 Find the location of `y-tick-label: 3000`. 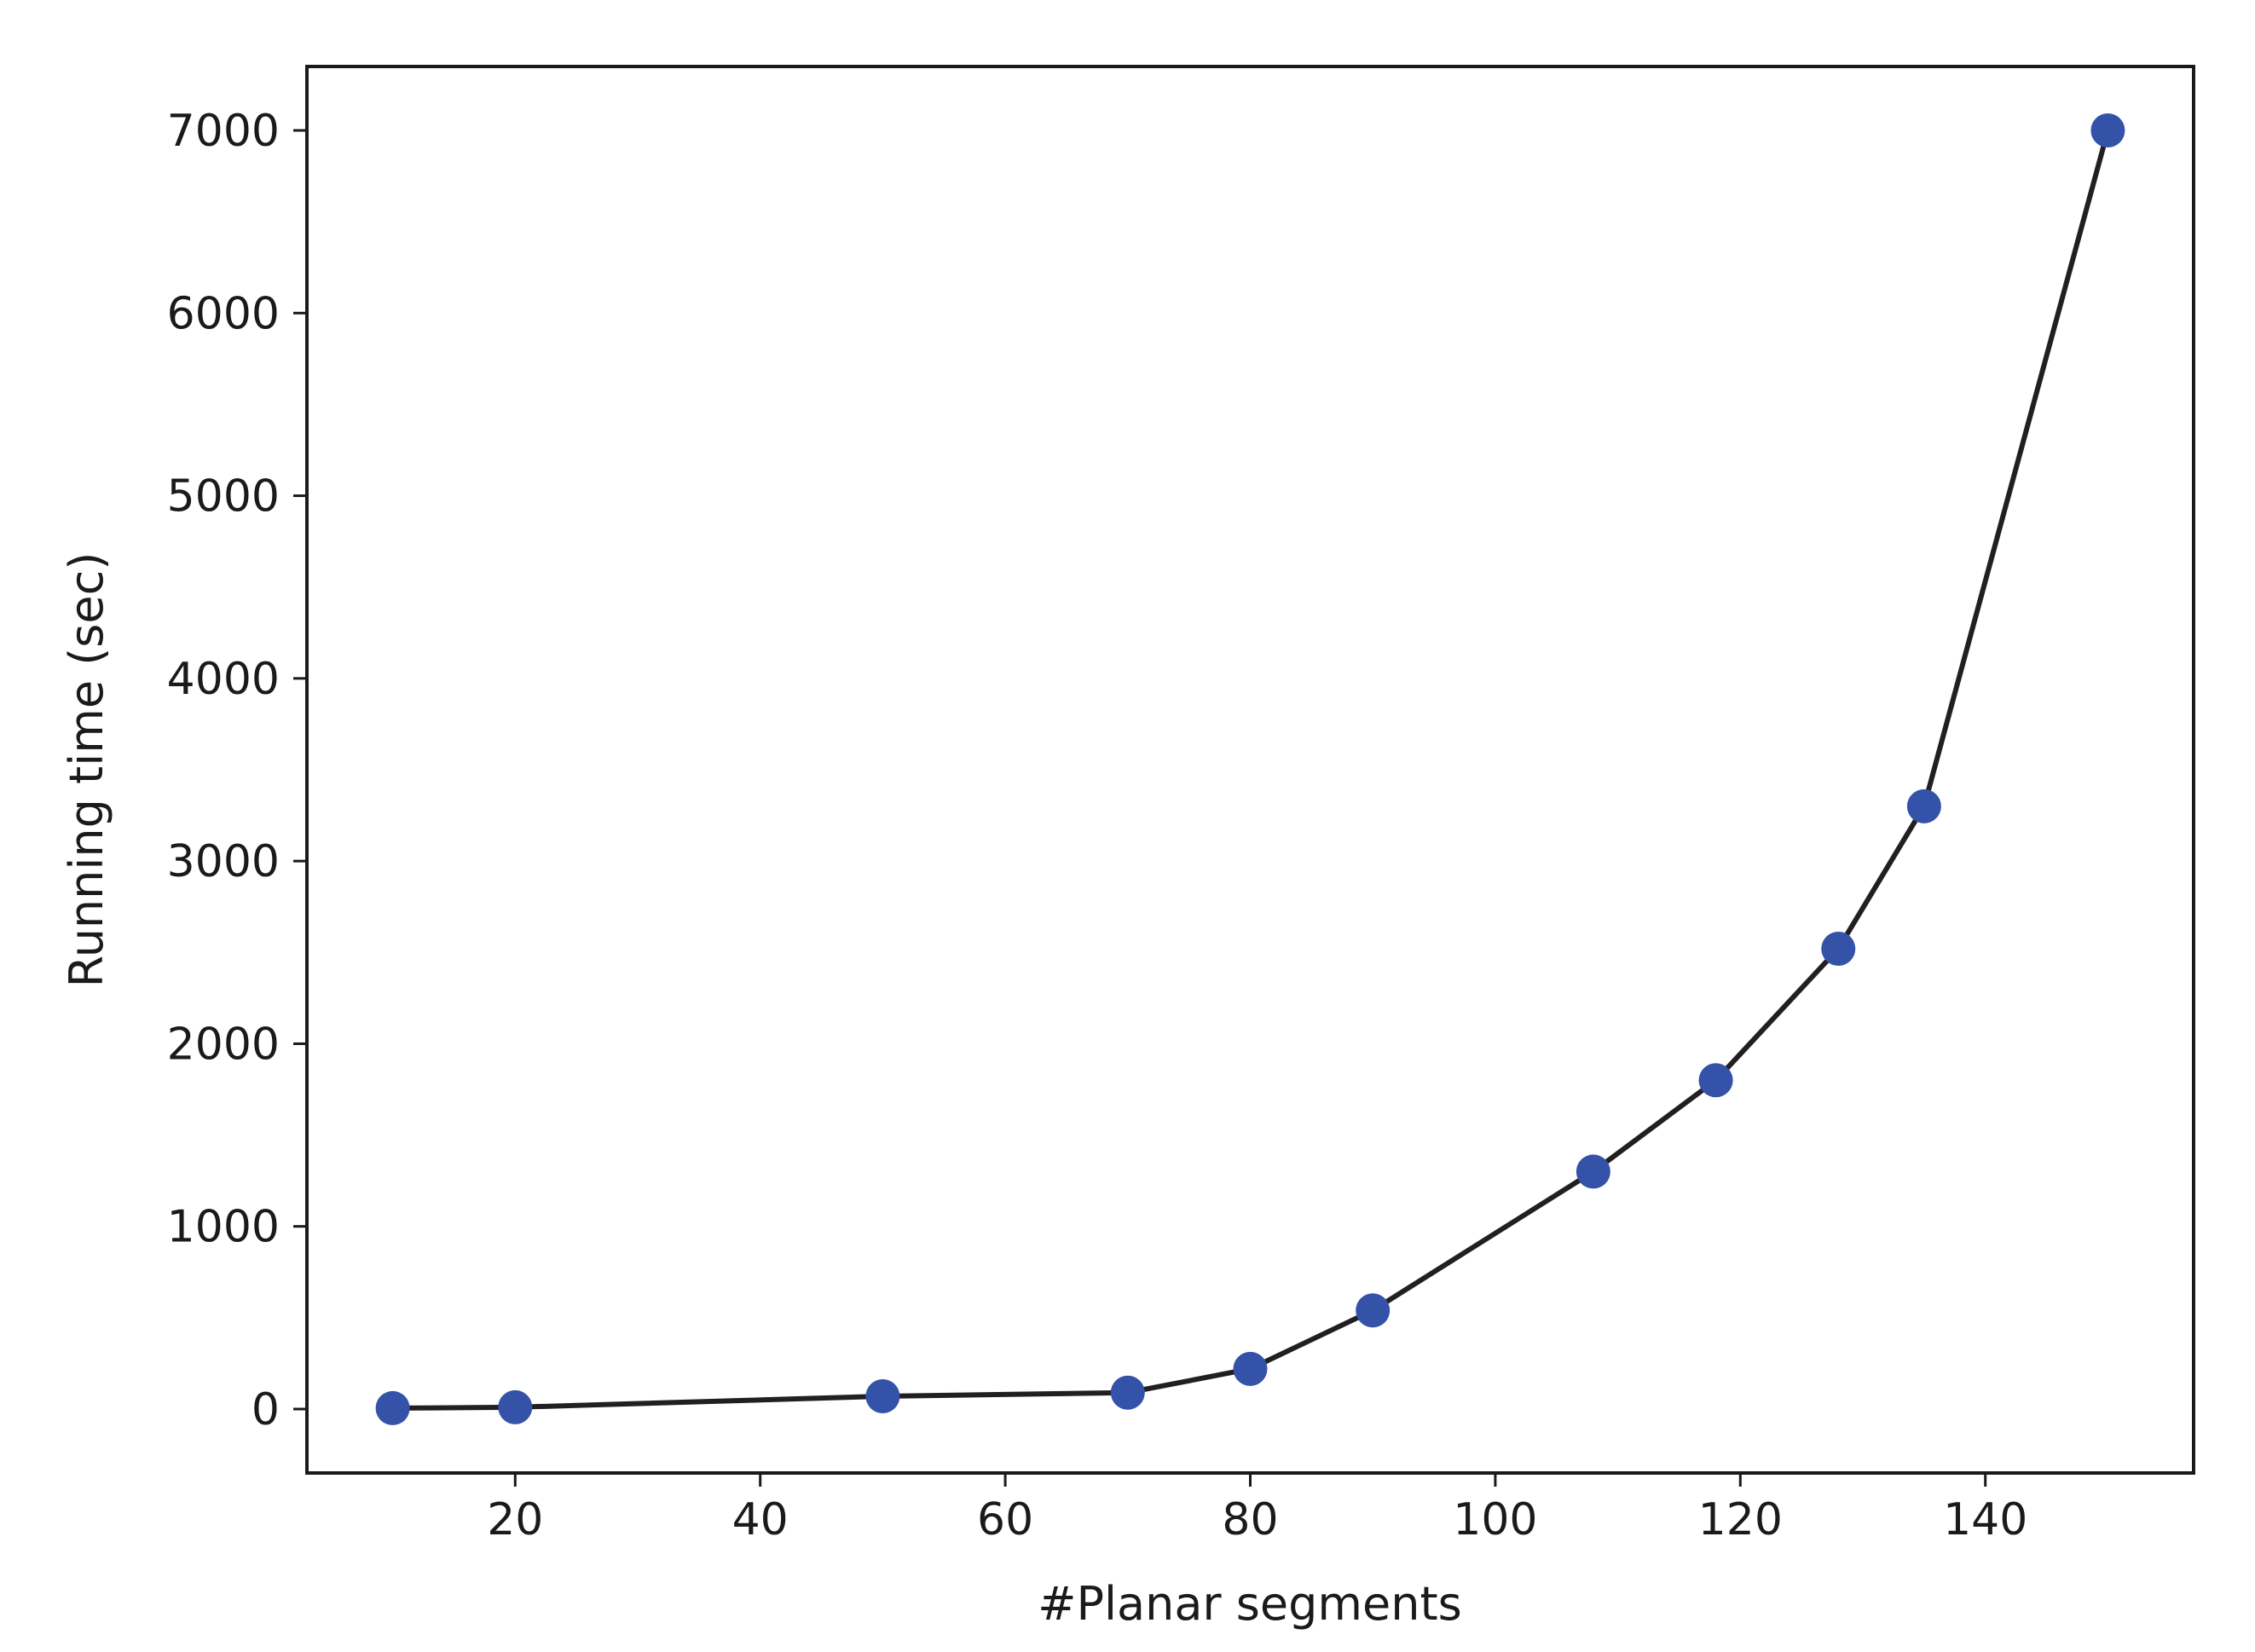

y-tick-label: 3000 is located at coordinates (223, 861).